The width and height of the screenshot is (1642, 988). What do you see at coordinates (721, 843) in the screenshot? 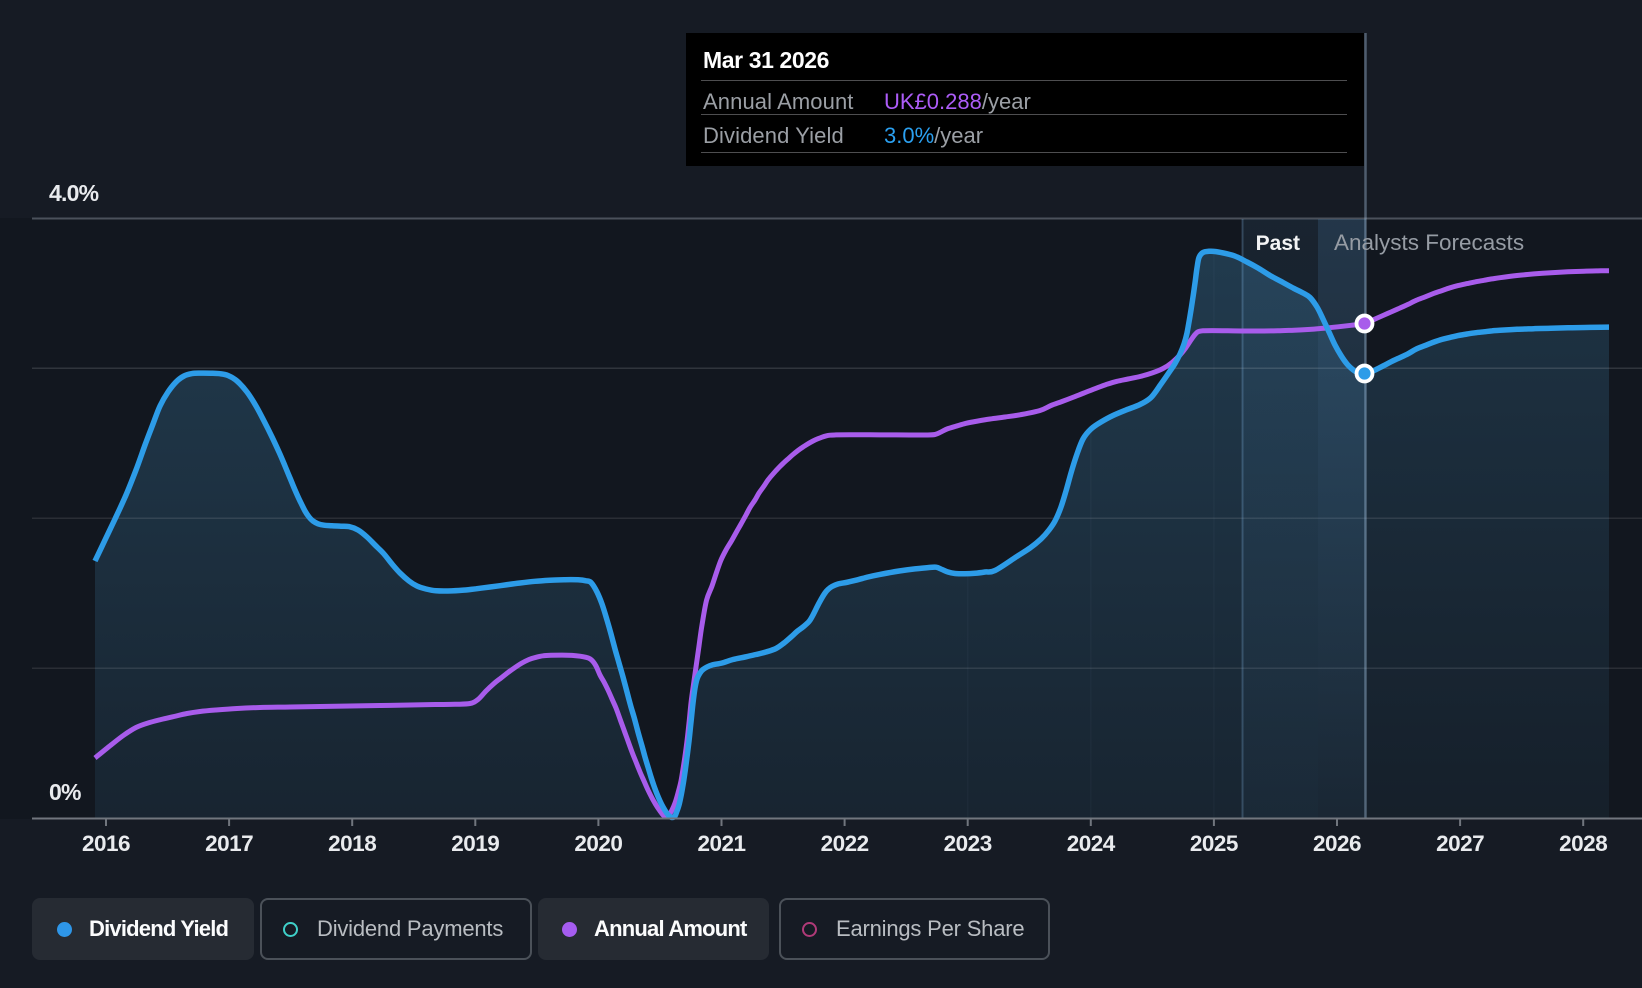
I see `svg-text: 2021` at bounding box center [721, 843].